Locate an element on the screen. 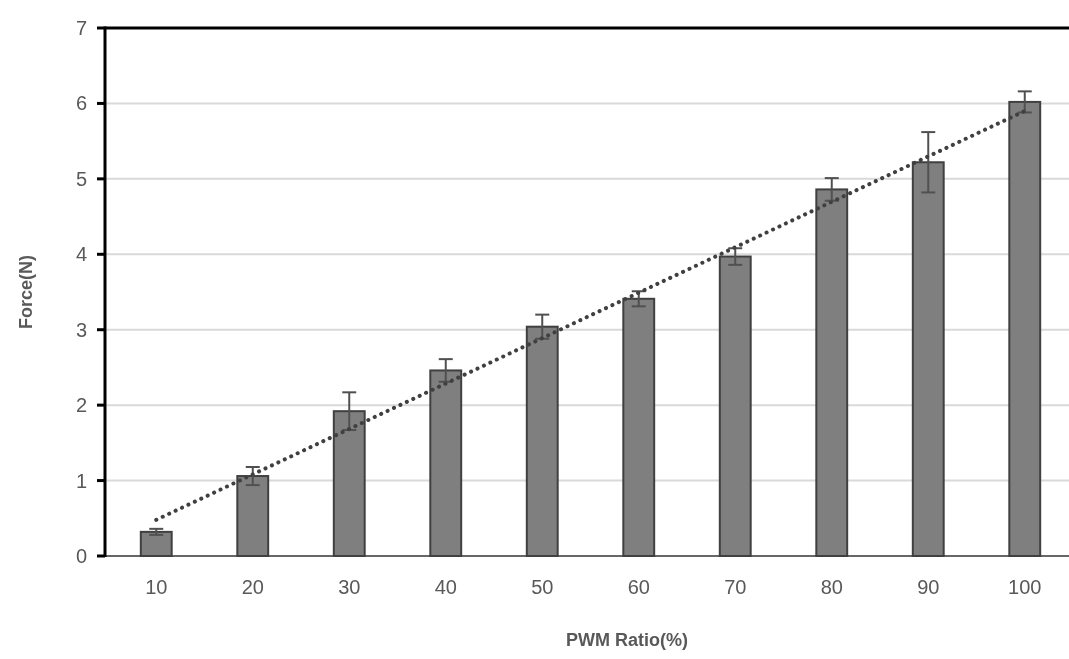 This screenshot has height=659, width=1069. y-axis-title: Force(N) is located at coordinates (26, 292).